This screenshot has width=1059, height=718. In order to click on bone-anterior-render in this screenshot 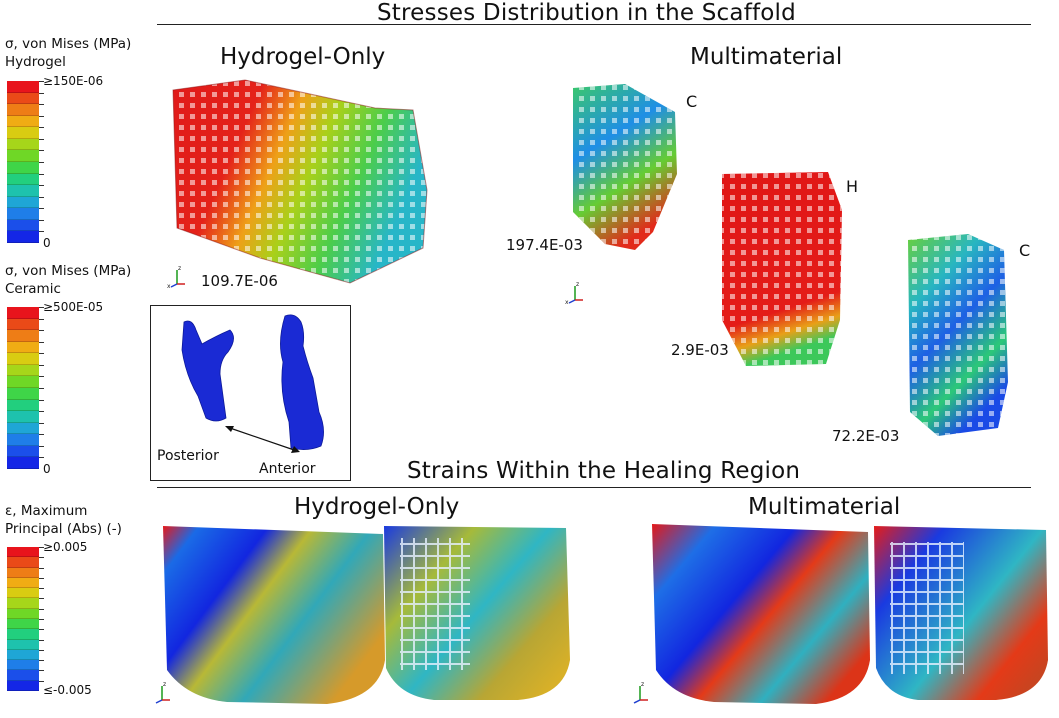, I will do `click(302, 382)`.